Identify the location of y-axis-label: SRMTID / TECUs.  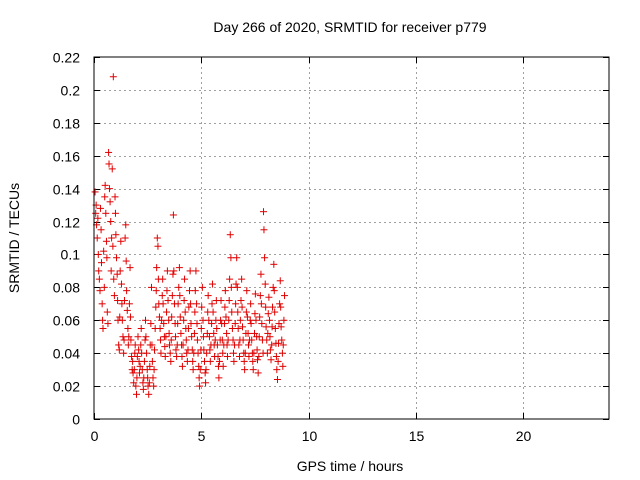
(14, 238).